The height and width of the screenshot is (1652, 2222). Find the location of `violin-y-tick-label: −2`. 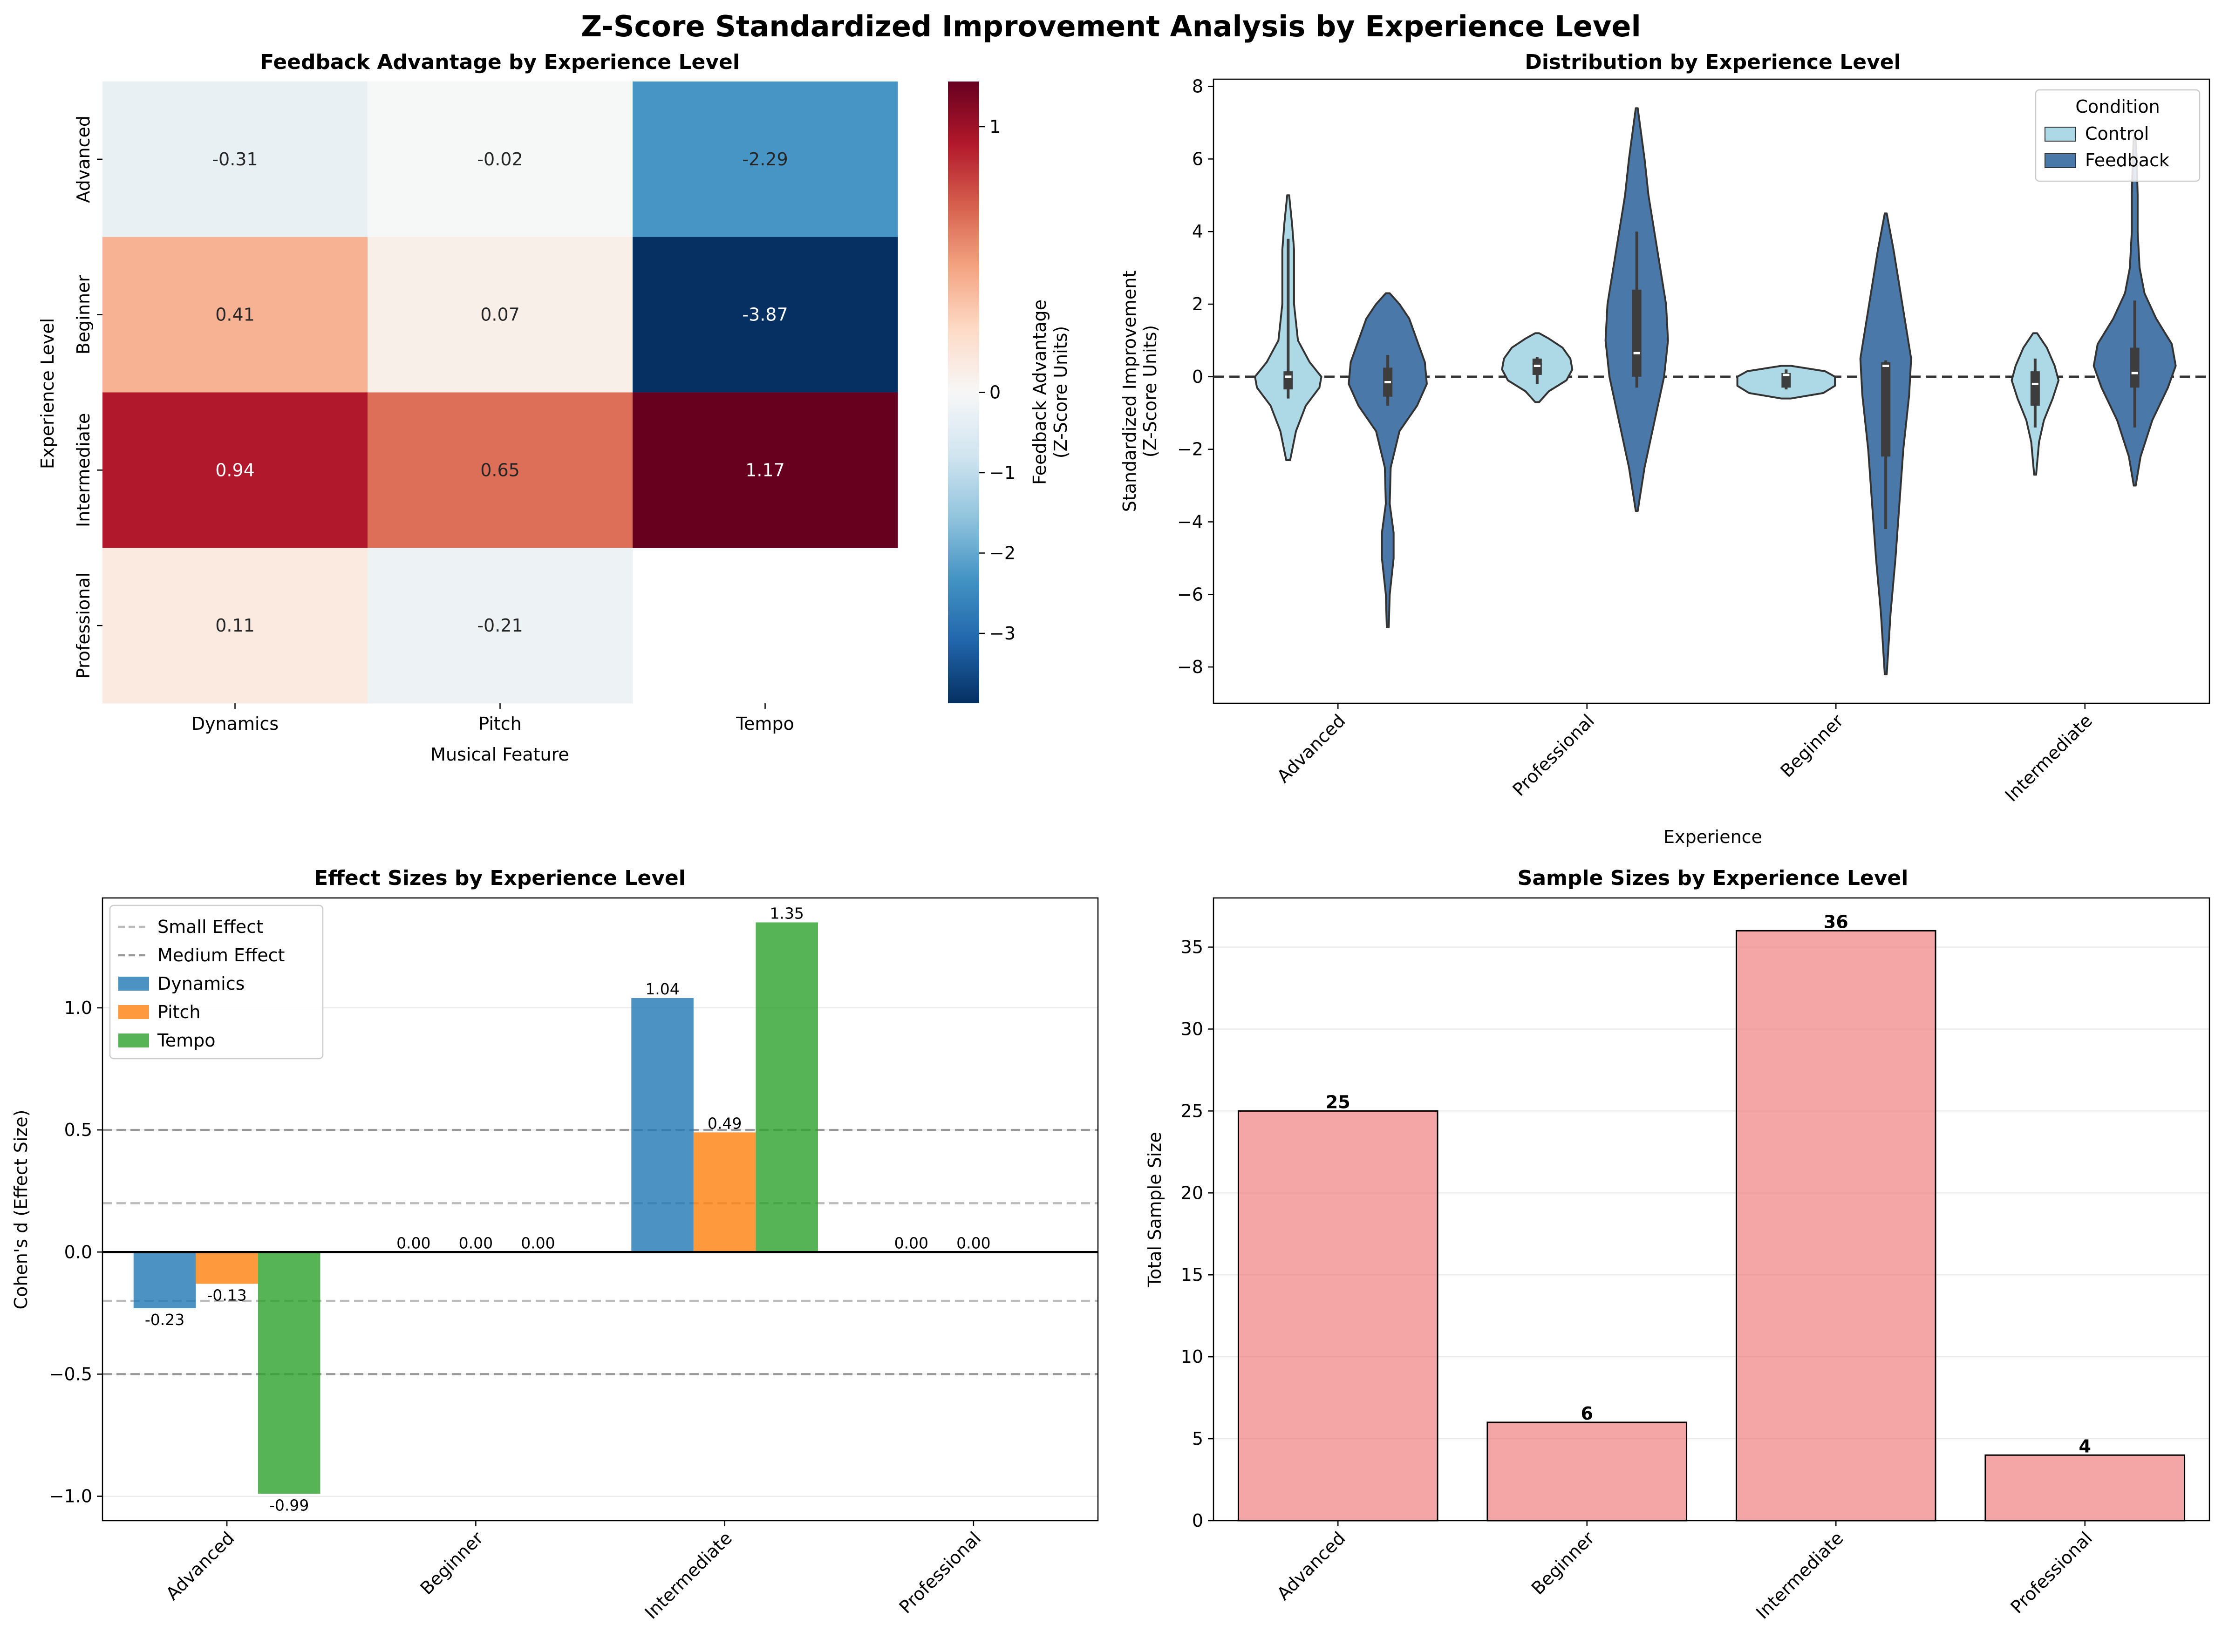

violin-y-tick-label: −2 is located at coordinates (1190, 449).